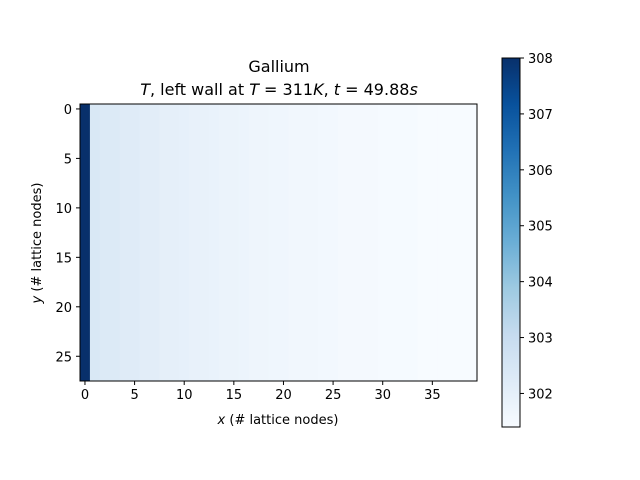 Image resolution: width=640 pixels, height=480 pixels. I want to click on y-tick-label: 5, so click(68, 159).